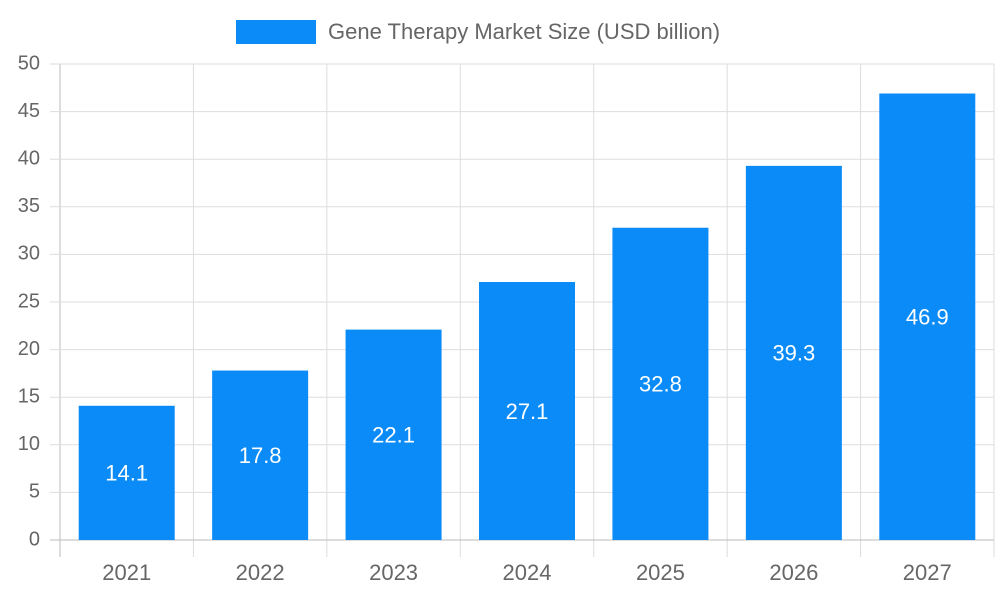  I want to click on data-label: 46.9, so click(927, 317).